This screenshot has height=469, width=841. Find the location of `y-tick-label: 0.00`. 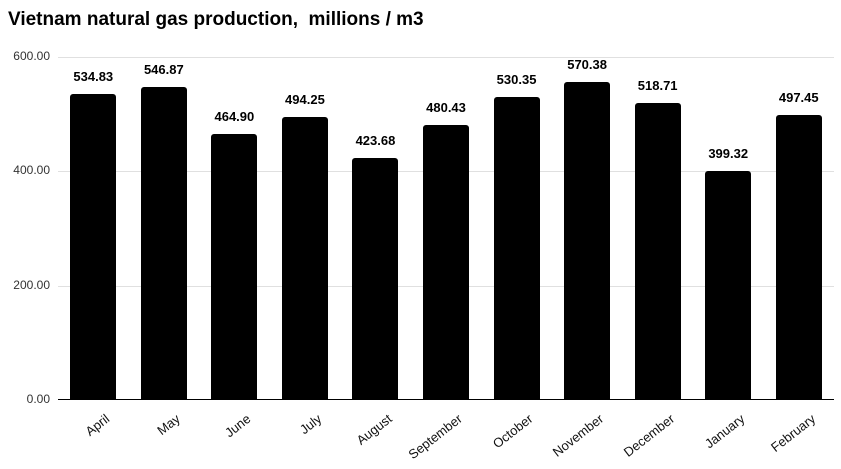

y-tick-label: 0.00 is located at coordinates (38, 399).